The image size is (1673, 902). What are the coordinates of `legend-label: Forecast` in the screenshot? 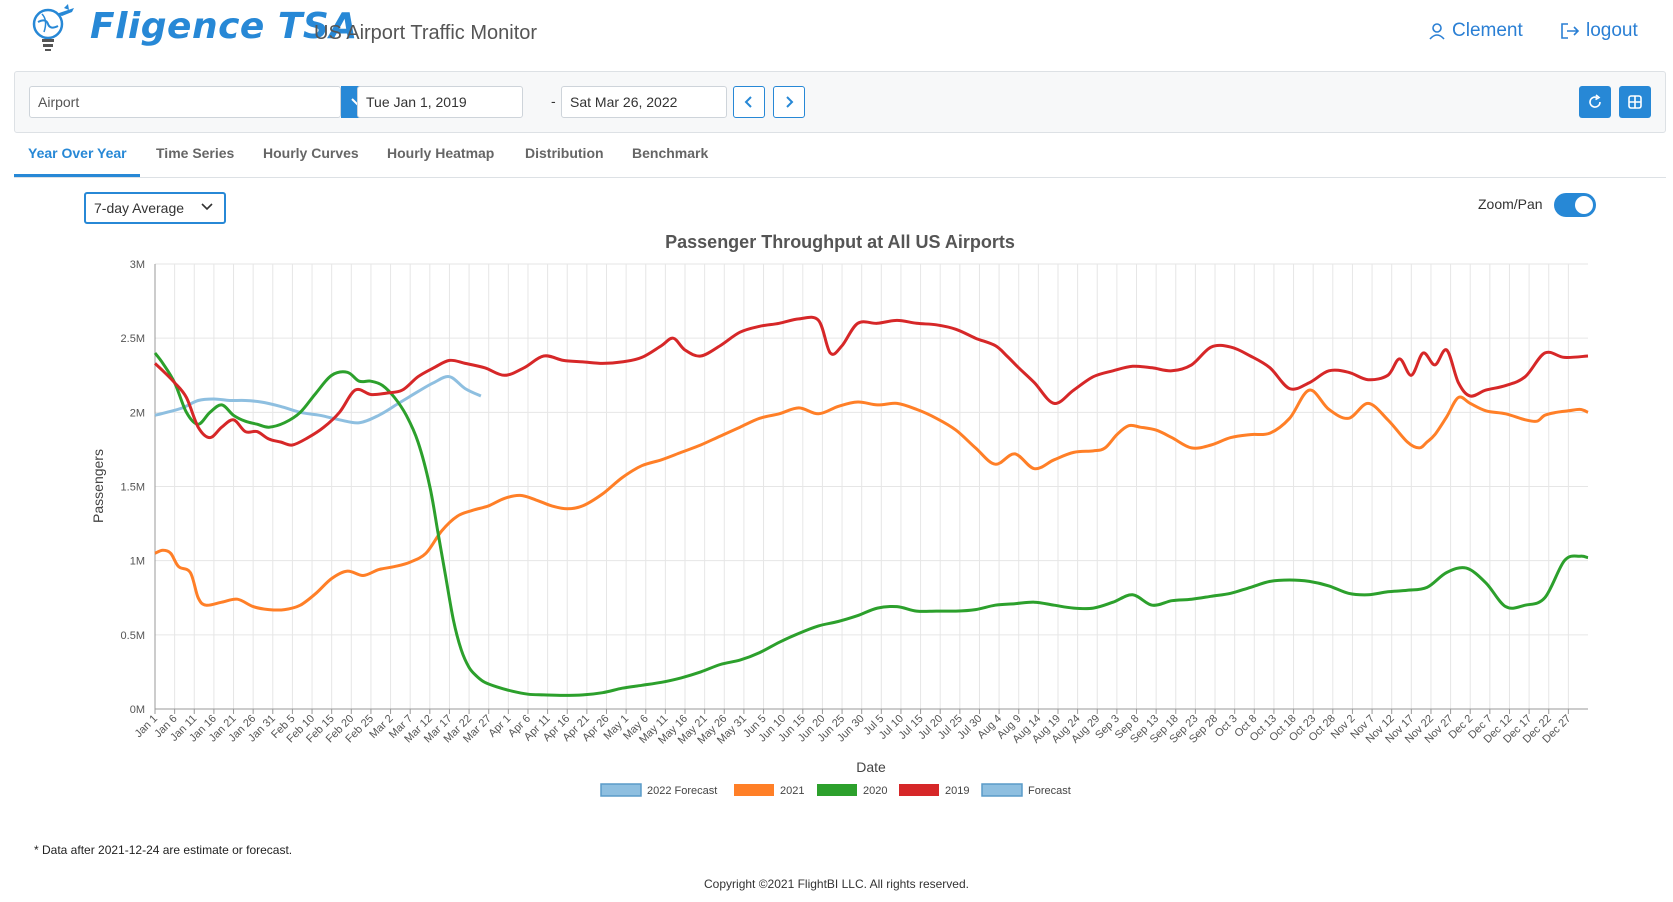 It's located at (1049, 791).